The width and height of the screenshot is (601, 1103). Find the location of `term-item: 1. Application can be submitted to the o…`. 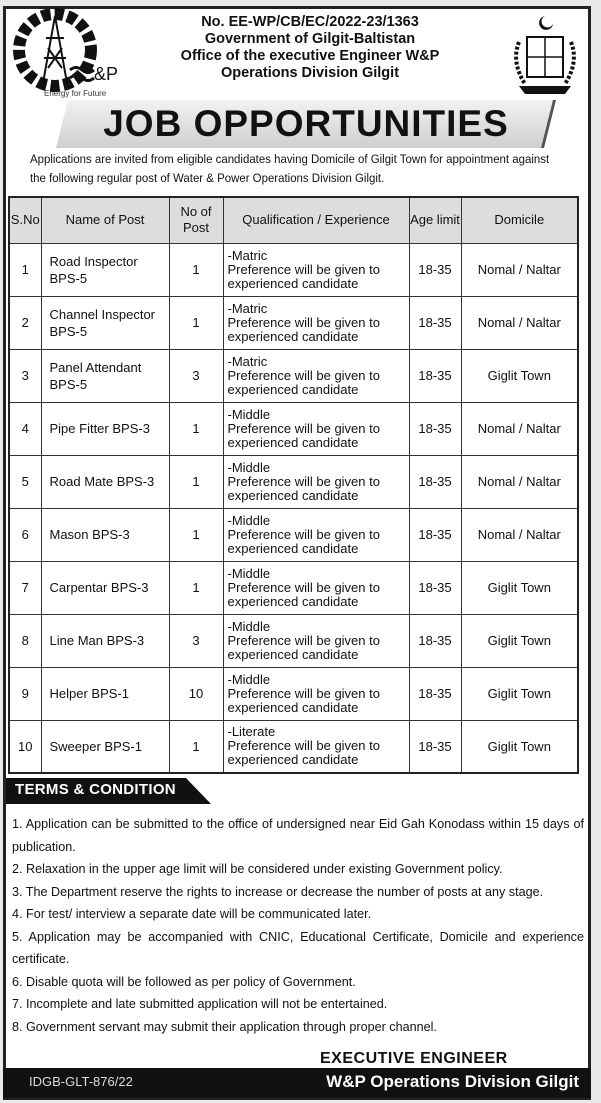

term-item: 1. Application can be submitted to the o… is located at coordinates (298, 835).